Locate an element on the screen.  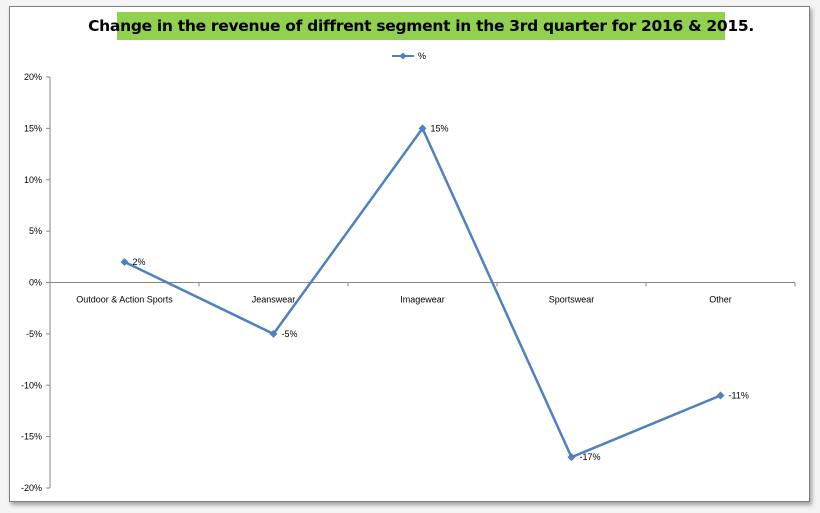
y-tick-label: -15% is located at coordinates (31, 437).